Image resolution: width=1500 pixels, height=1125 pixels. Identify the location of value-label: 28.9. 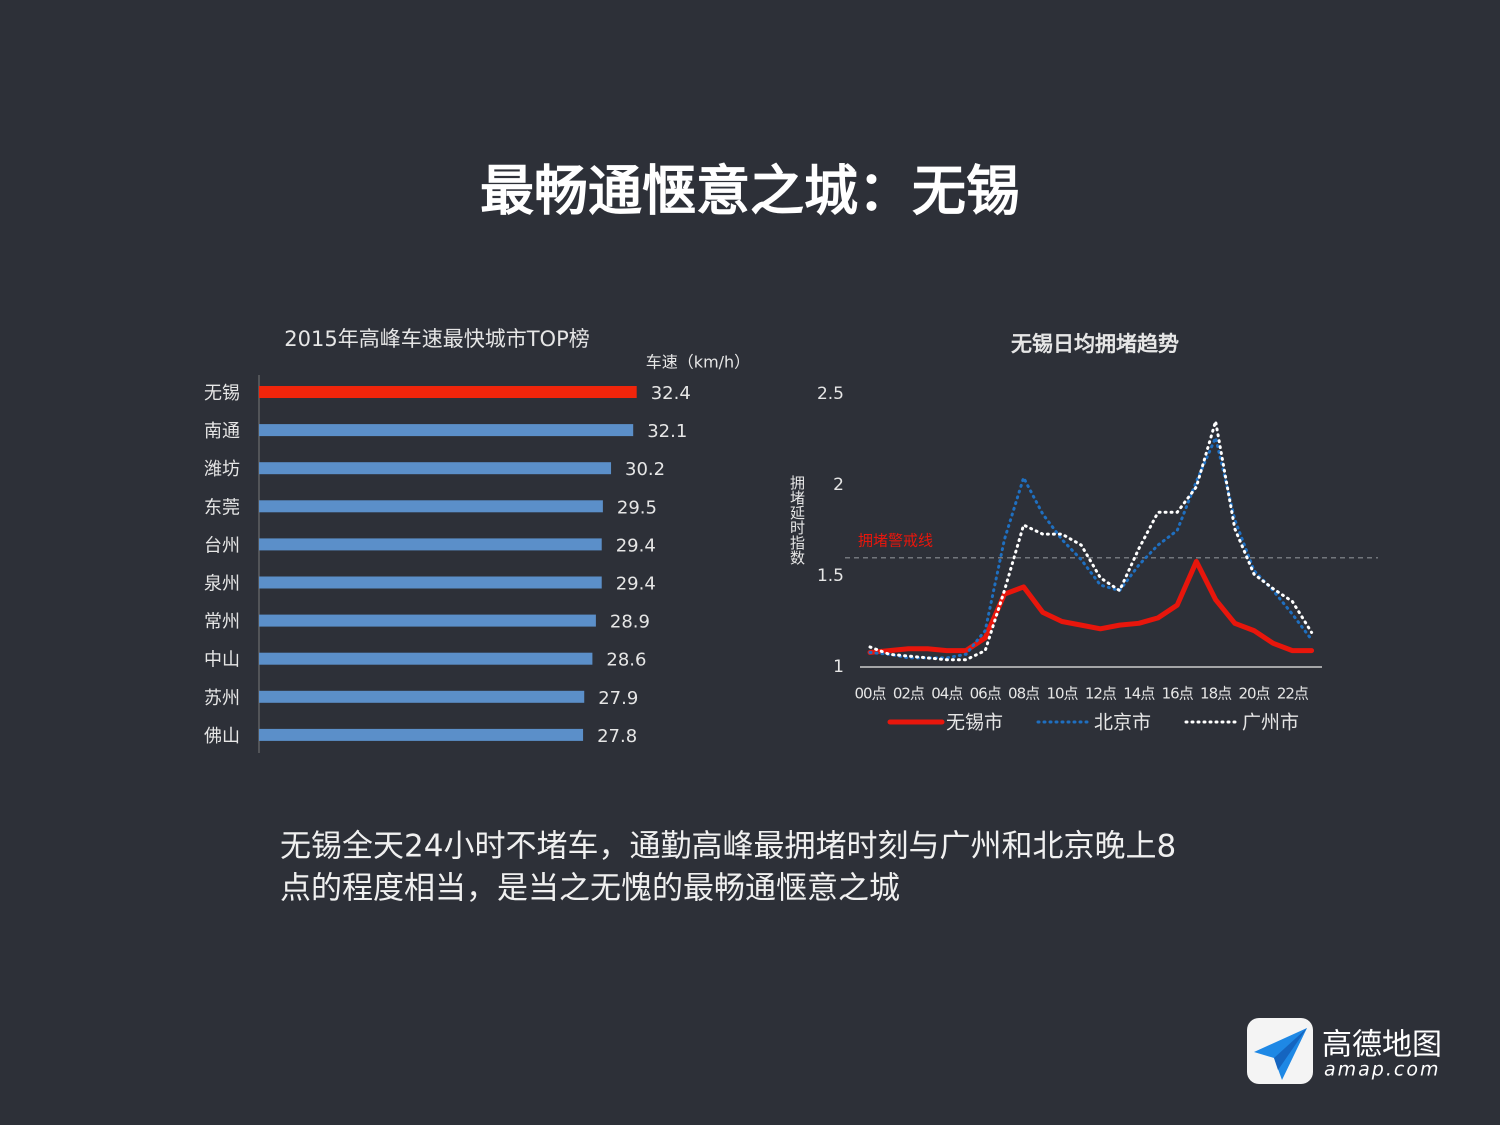
(630, 622).